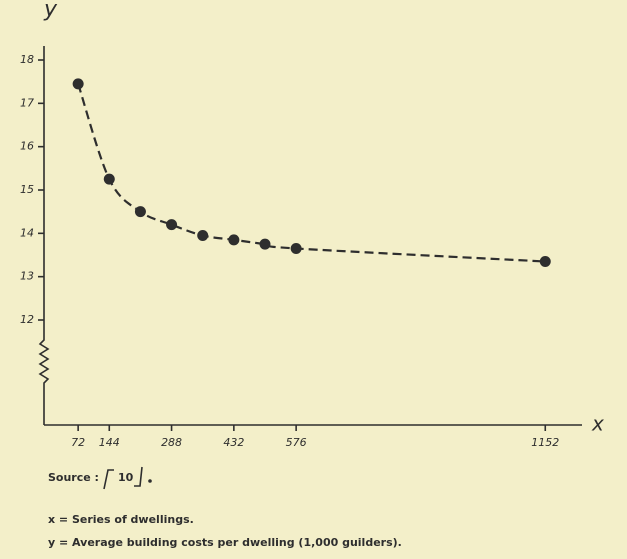 This screenshot has height=559, width=627. Describe the element at coordinates (296, 442) in the screenshot. I see `x-tick-label: 576` at that location.